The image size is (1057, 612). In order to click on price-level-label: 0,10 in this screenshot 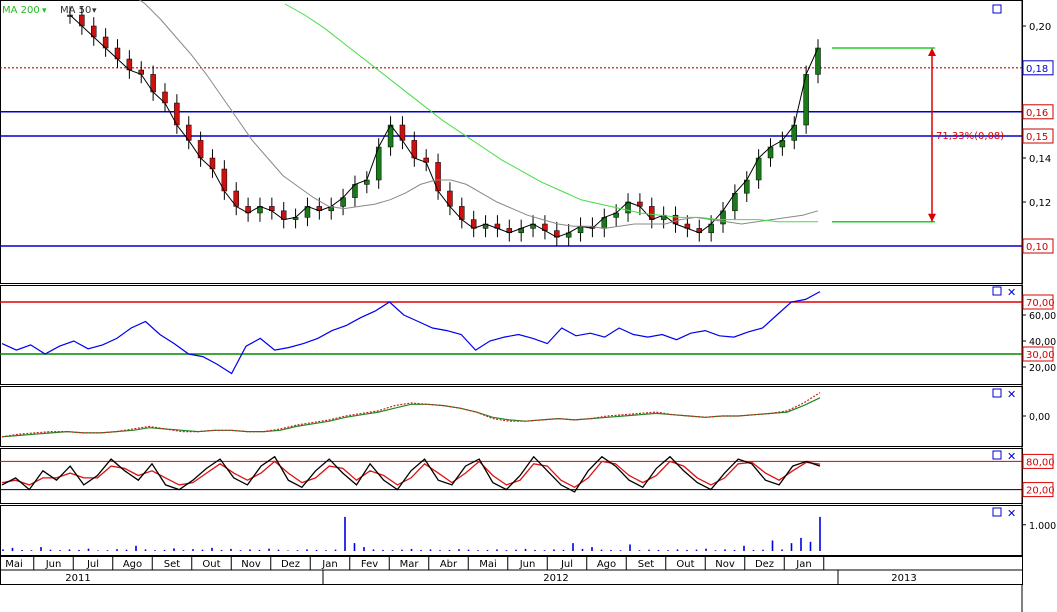, I will do `click(1037, 247)`.